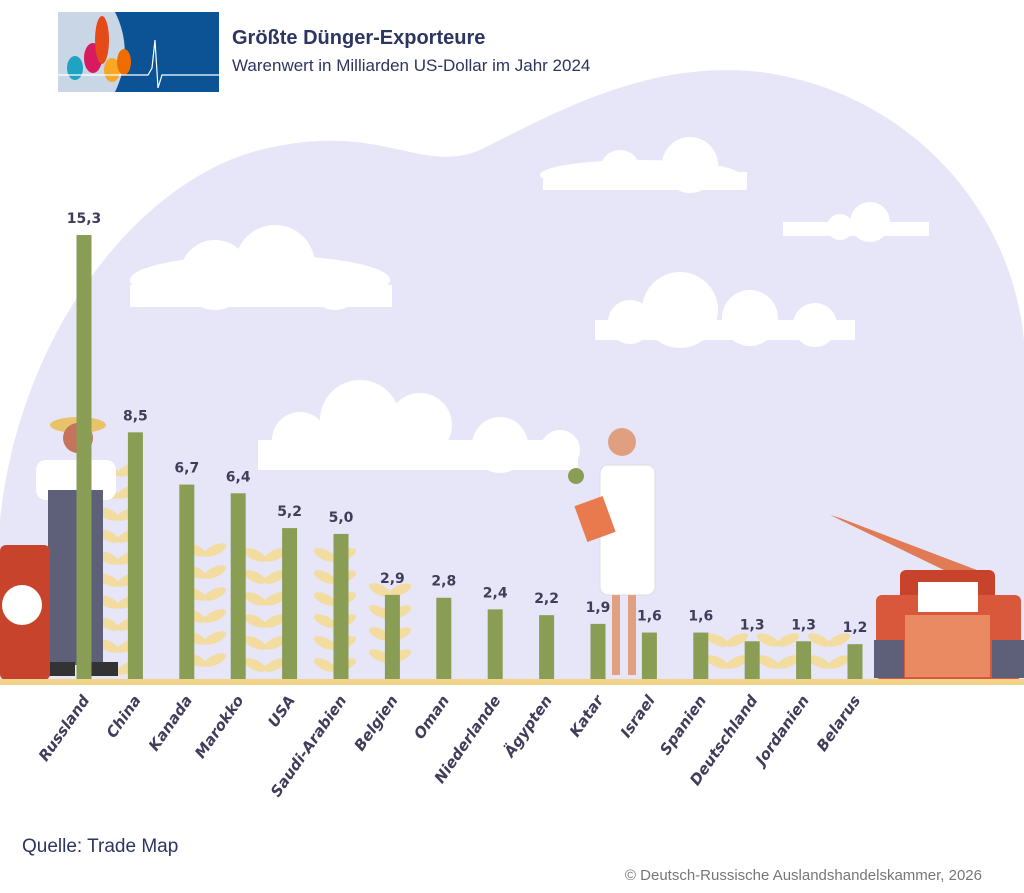 This screenshot has width=1024, height=893. What do you see at coordinates (359, 38) in the screenshot?
I see `chart-title: Größte Dünger-Exporteure` at bounding box center [359, 38].